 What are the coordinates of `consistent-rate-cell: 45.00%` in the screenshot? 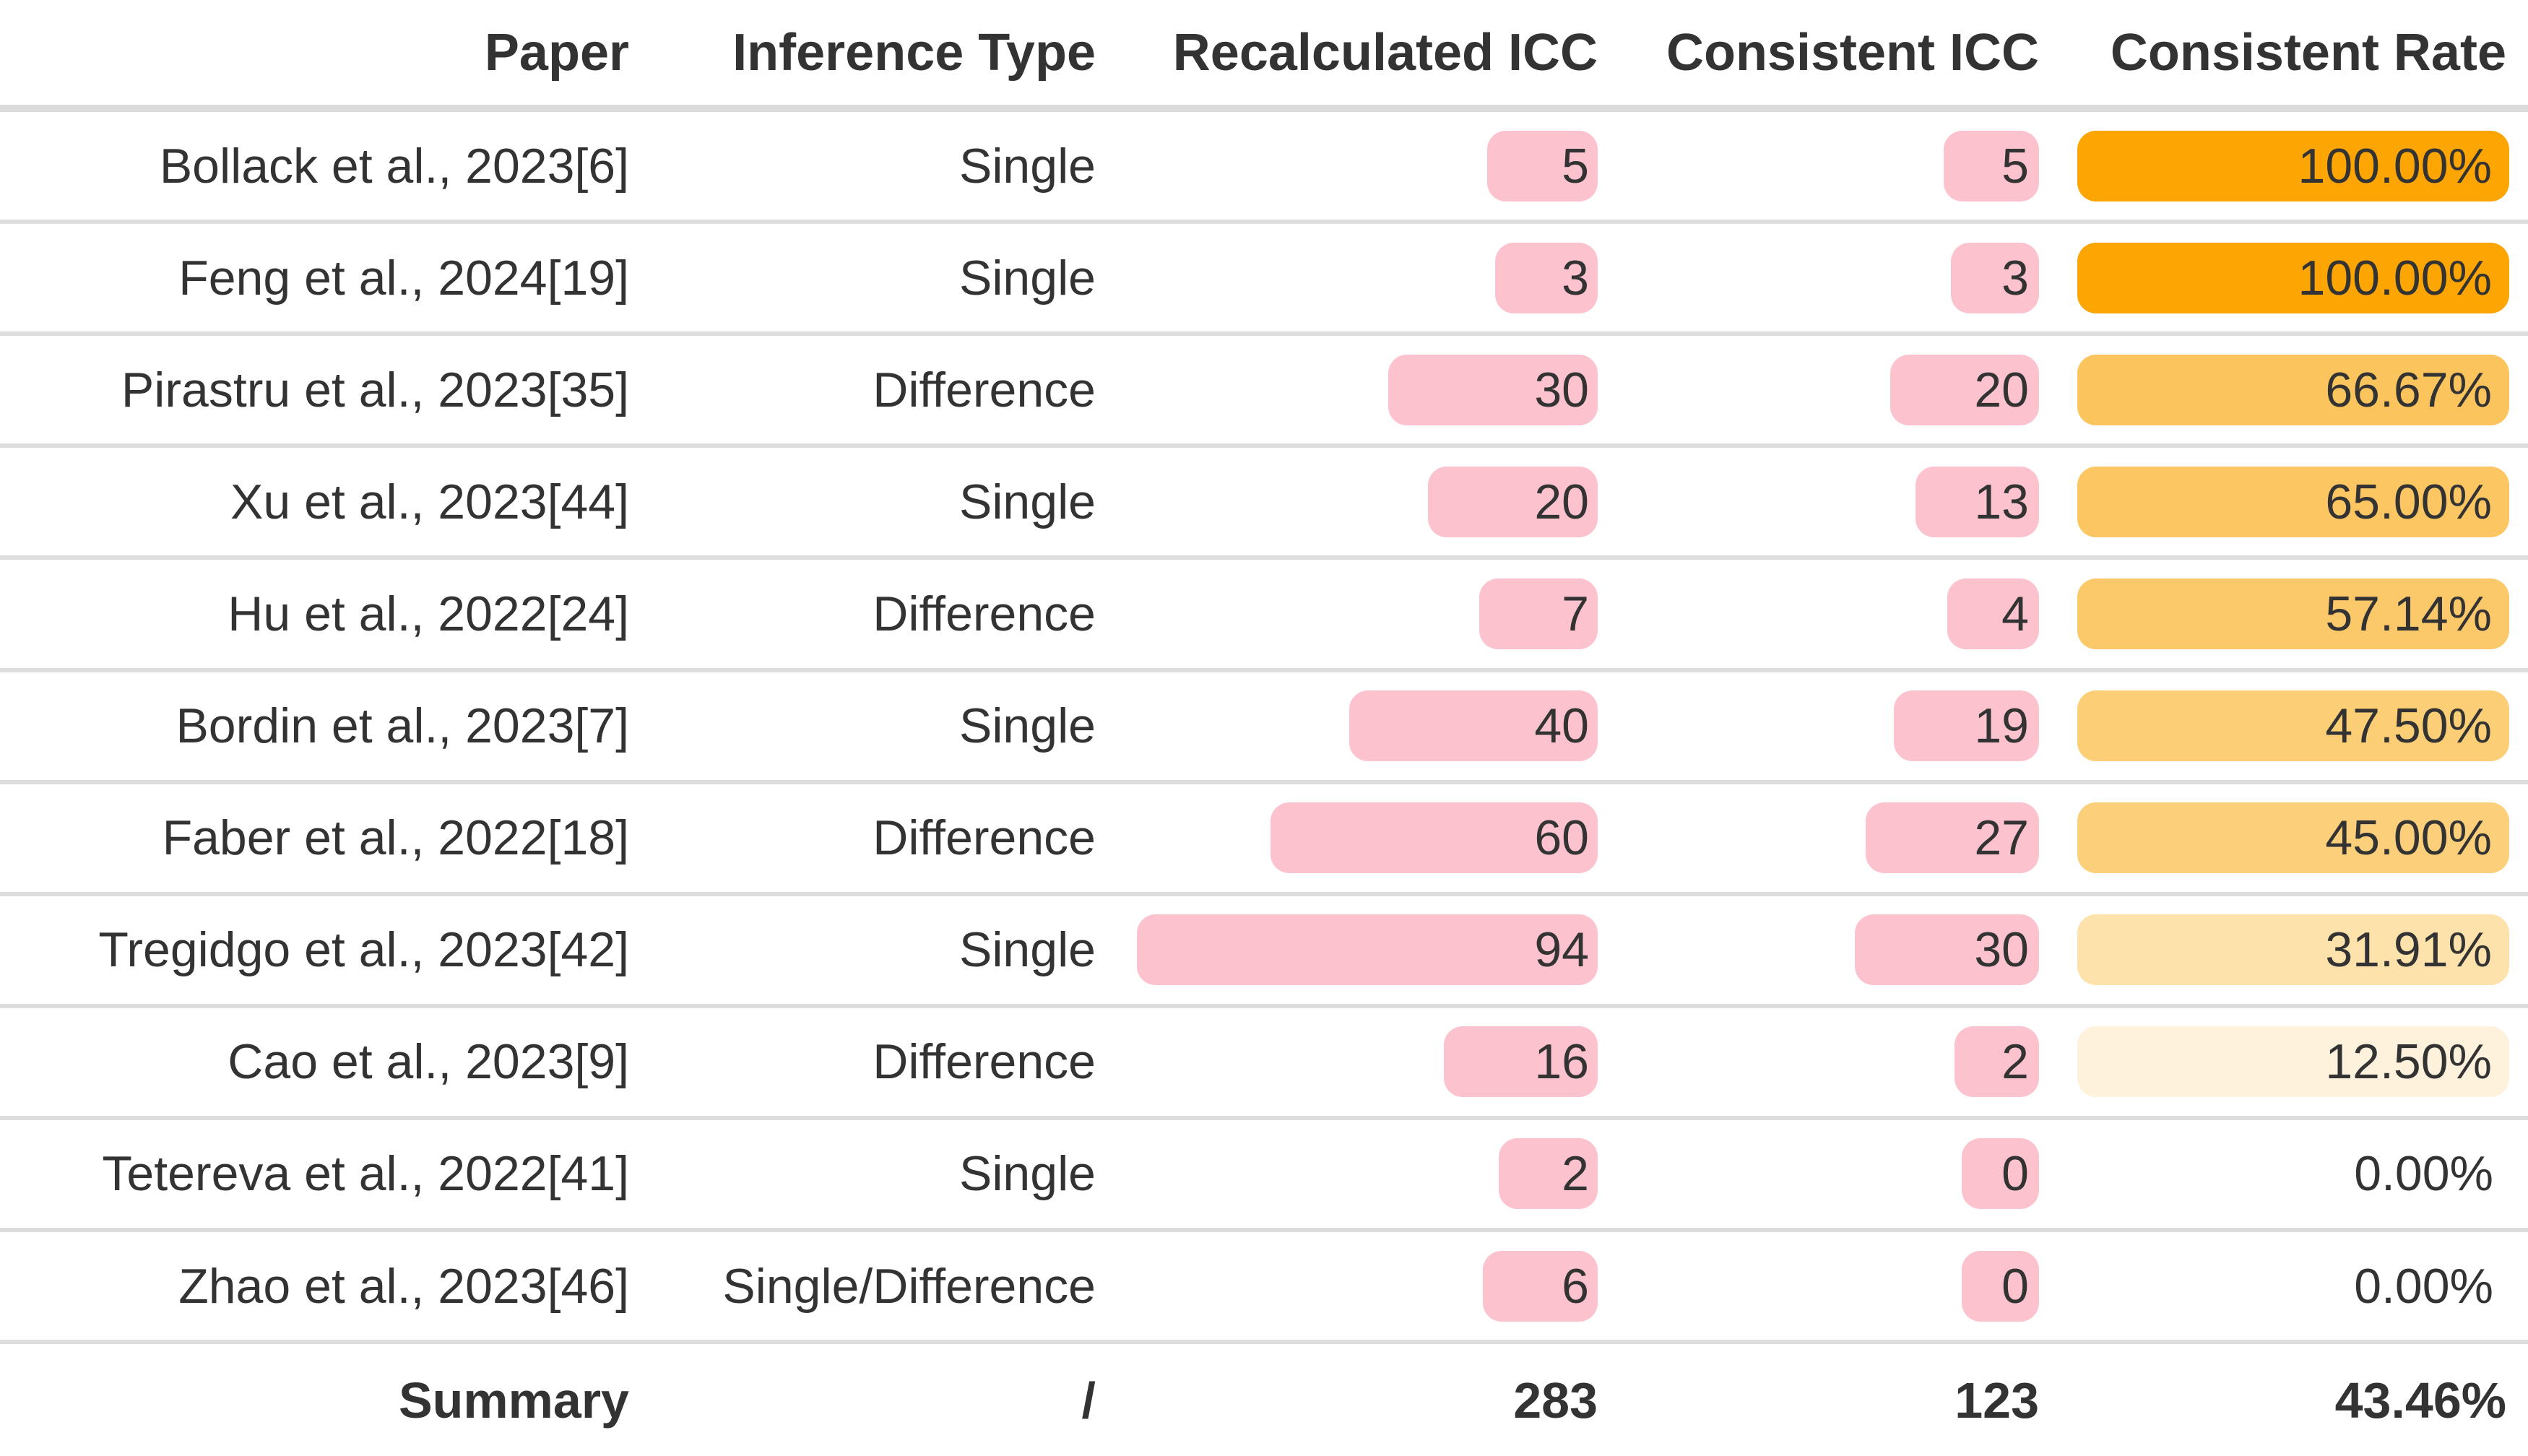 It's located at (2293, 838).